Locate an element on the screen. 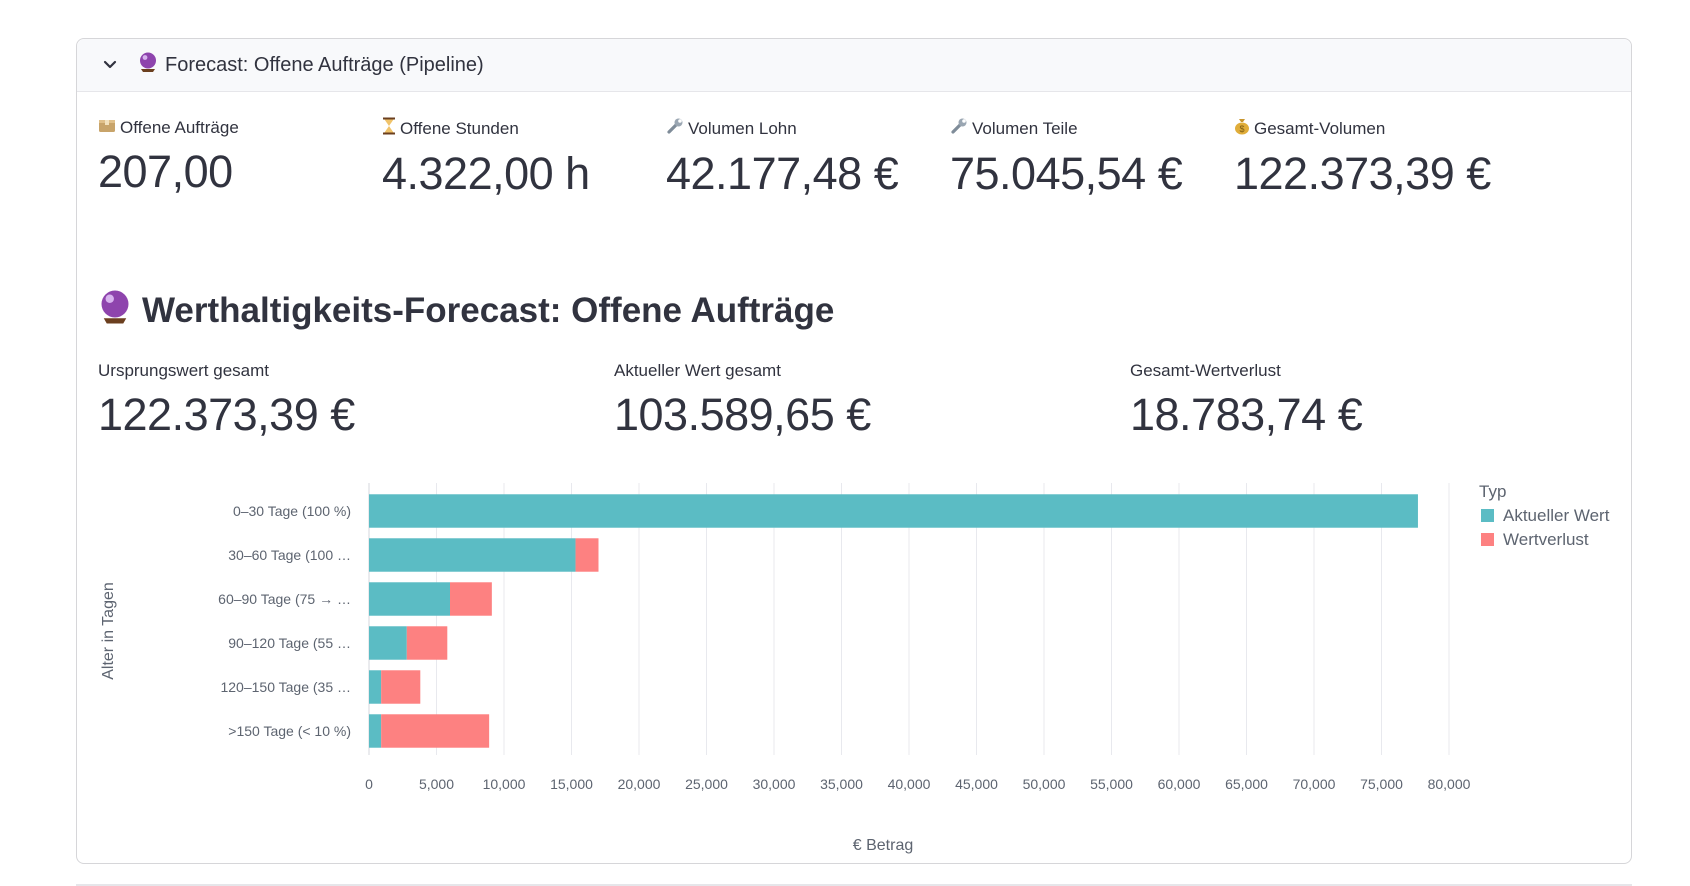 The image size is (1690, 886). metric-wertverlust: Gesamt-Wertverlust 18.783,74 € is located at coordinates (1246, 401).